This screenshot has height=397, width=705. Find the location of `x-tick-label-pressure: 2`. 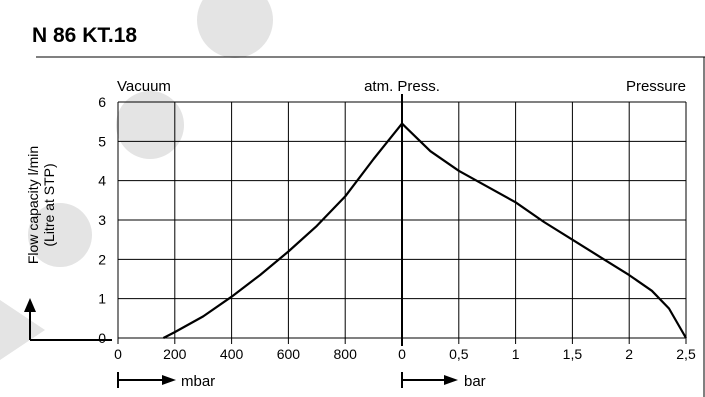

x-tick-label-pressure: 2 is located at coordinates (629, 354).